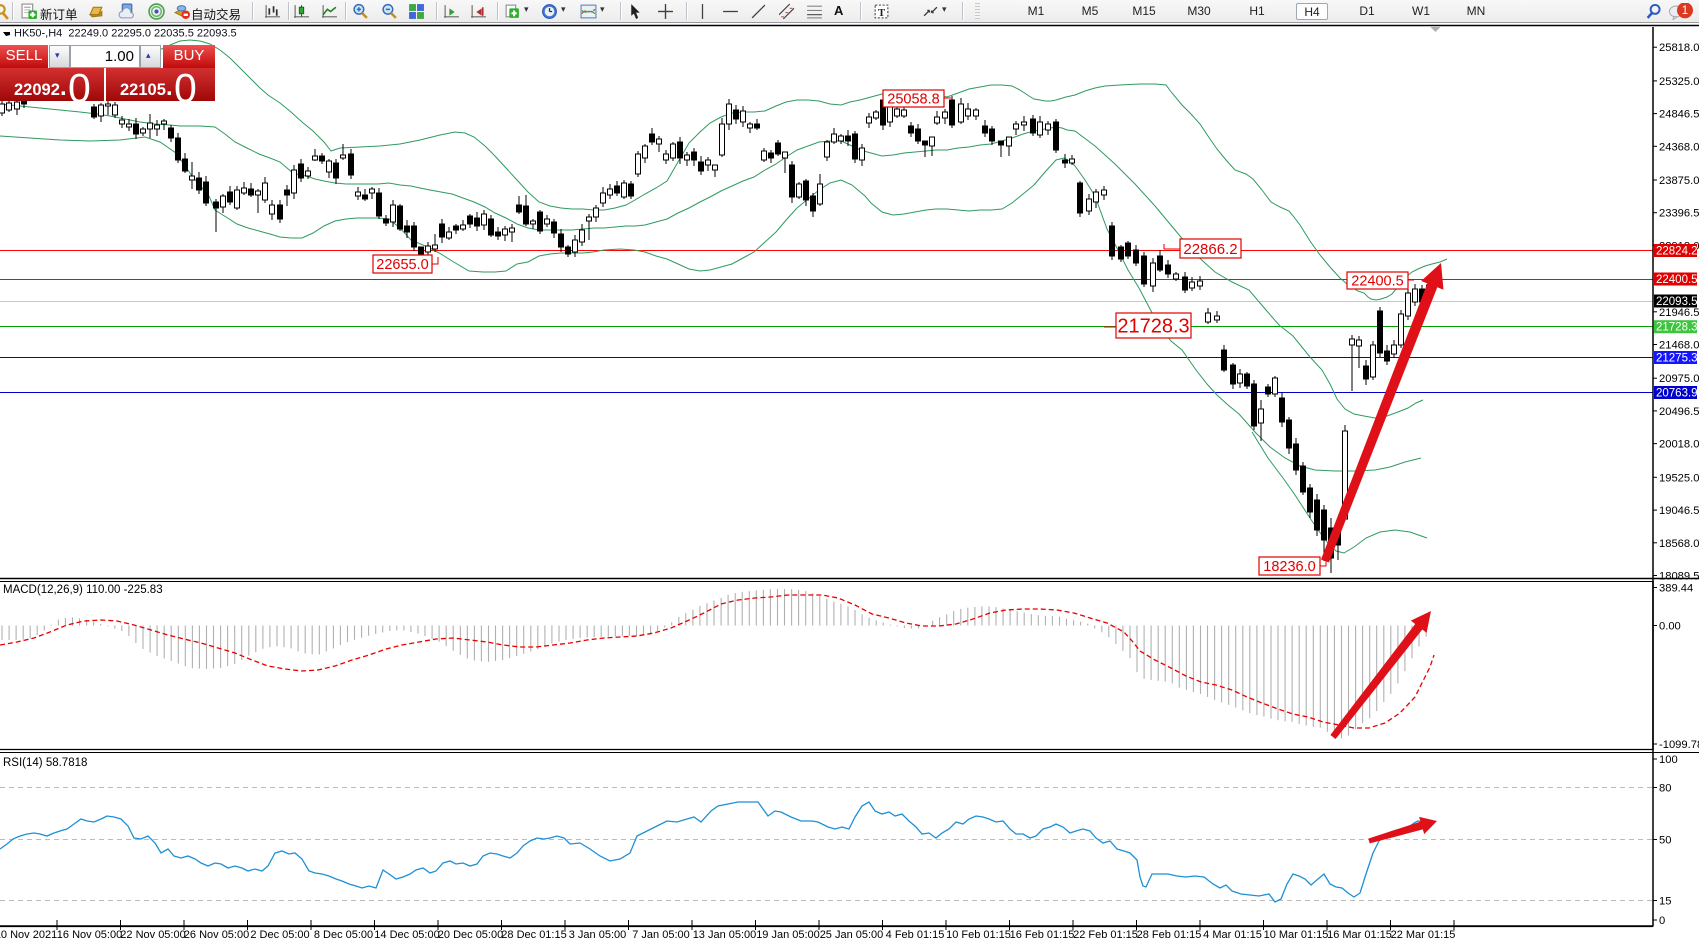  Describe the element at coordinates (1685, 11) in the screenshot. I see `svg-text: 1` at that location.